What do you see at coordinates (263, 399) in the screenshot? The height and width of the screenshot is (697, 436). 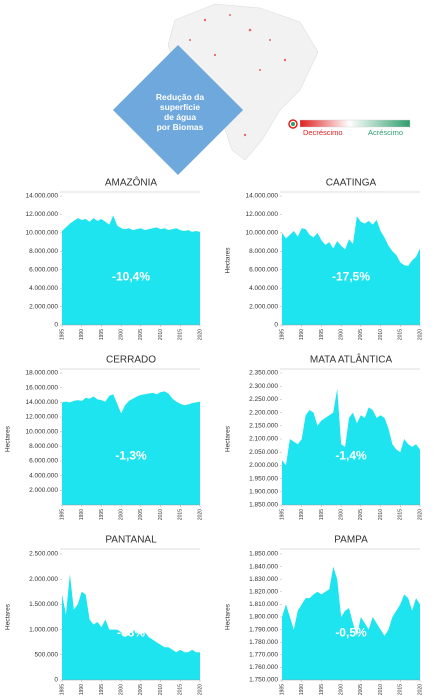 I see `y-tick-label: 2.250.000` at bounding box center [263, 399].